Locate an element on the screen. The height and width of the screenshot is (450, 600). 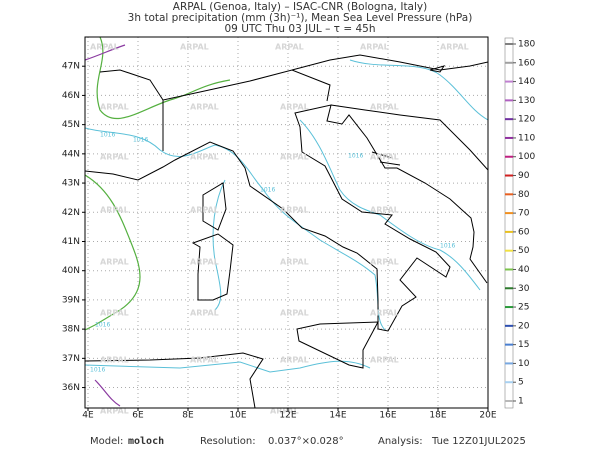
footer-value: moloch is located at coordinates (146, 441).